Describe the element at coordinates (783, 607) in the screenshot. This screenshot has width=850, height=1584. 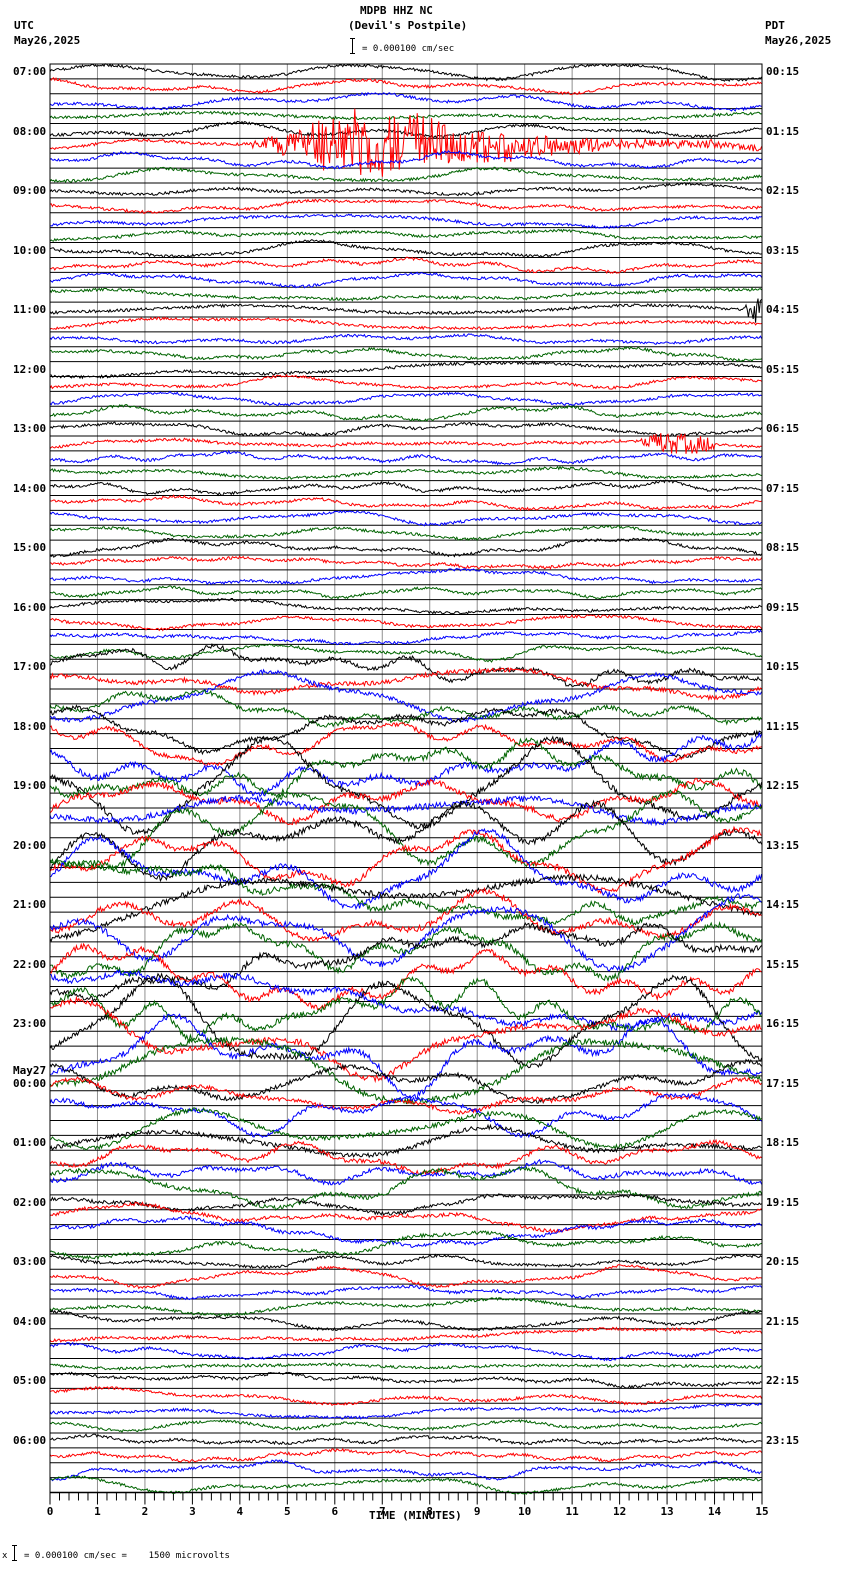
I see `pdt-hour-label: 09:15` at that location.